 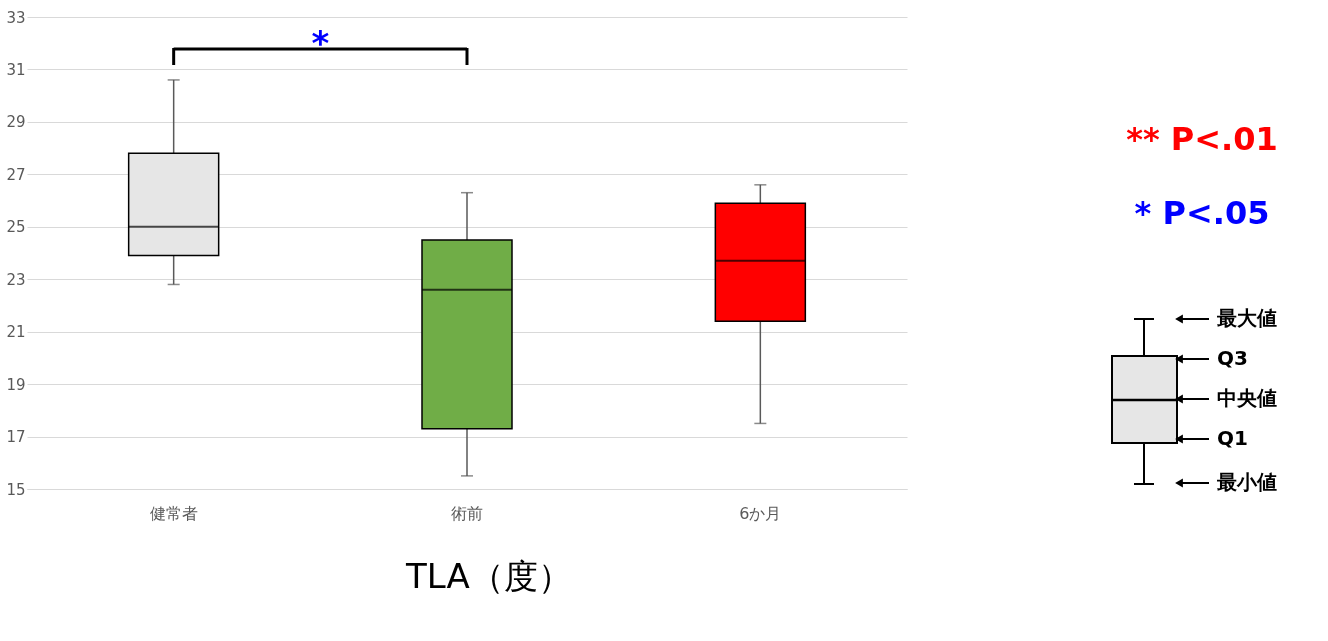 I want to click on text: 中央値, so click(x=1247, y=398).